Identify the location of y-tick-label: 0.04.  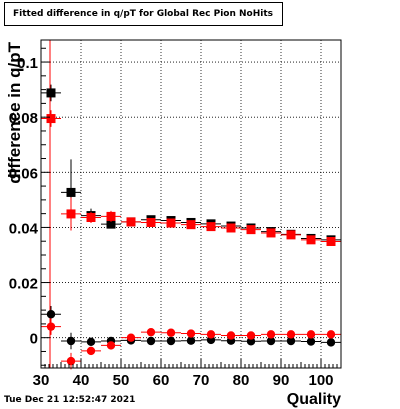
(24, 228).